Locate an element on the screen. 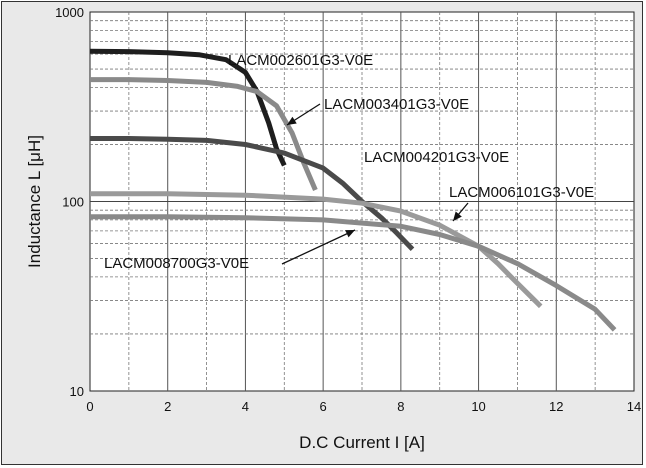 Image resolution: width=646 pixels, height=468 pixels. x-tick-label: 4 is located at coordinates (245, 406).